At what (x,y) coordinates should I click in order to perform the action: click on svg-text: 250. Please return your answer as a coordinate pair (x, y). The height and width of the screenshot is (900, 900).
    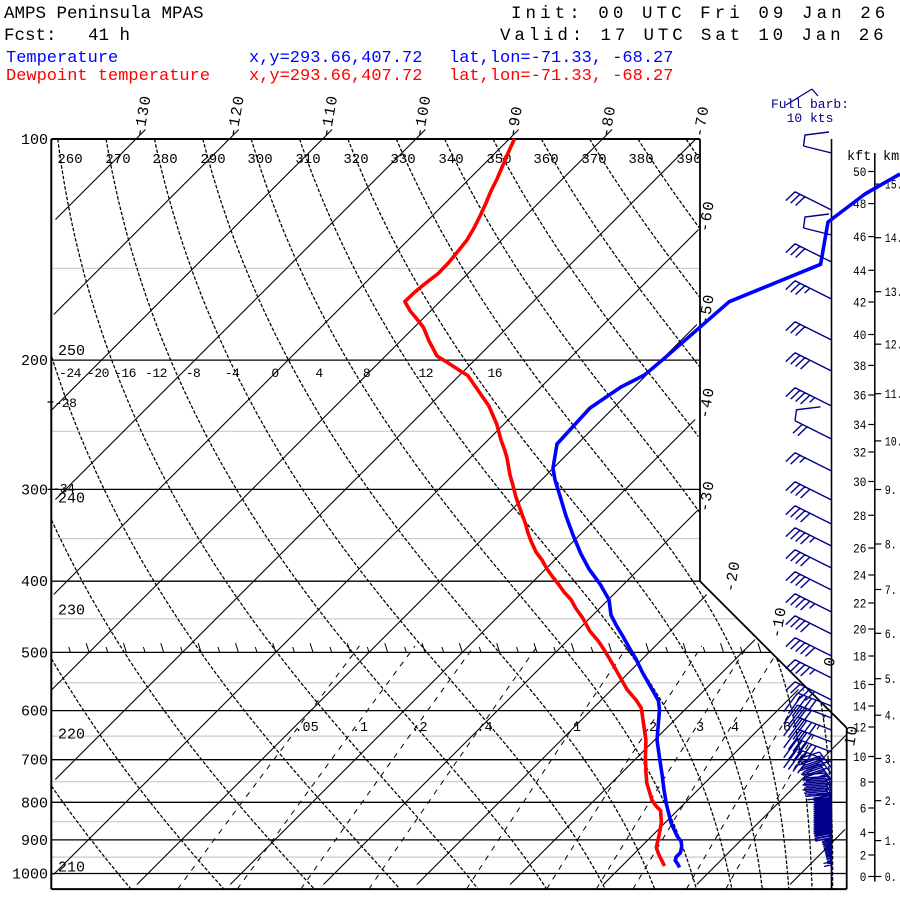
    Looking at the image, I should click on (71, 351).